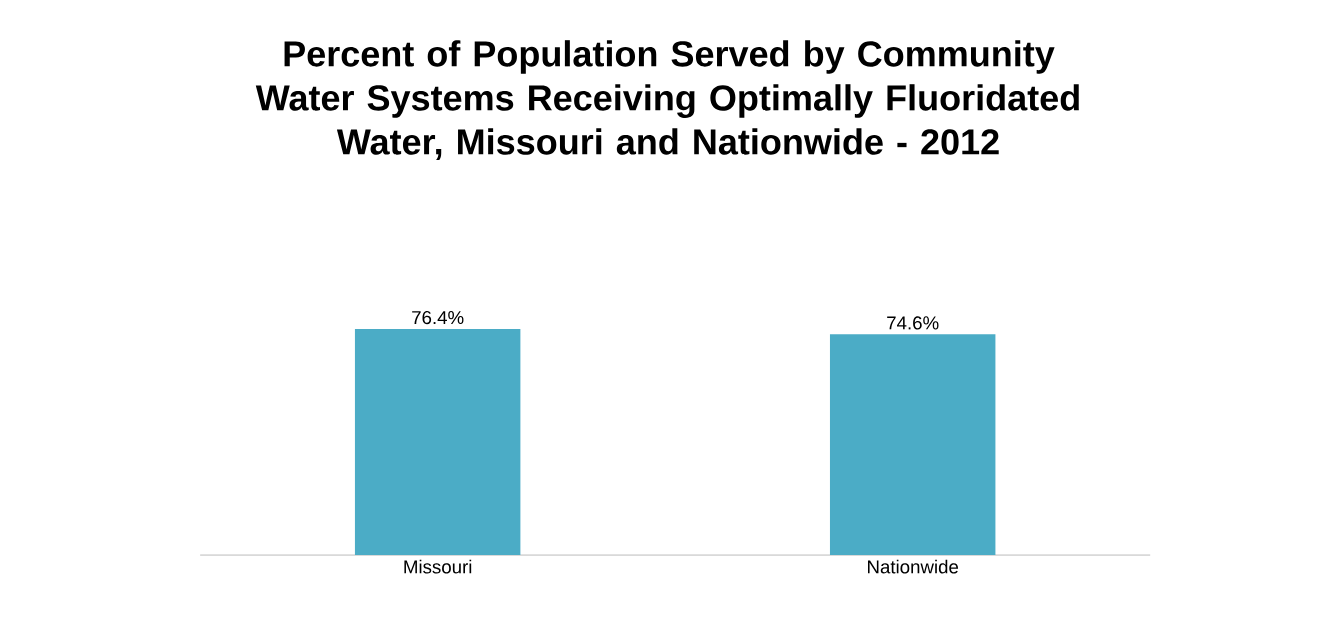 This screenshot has width=1337, height=620. I want to click on data-label: 74.6%, so click(913, 323).